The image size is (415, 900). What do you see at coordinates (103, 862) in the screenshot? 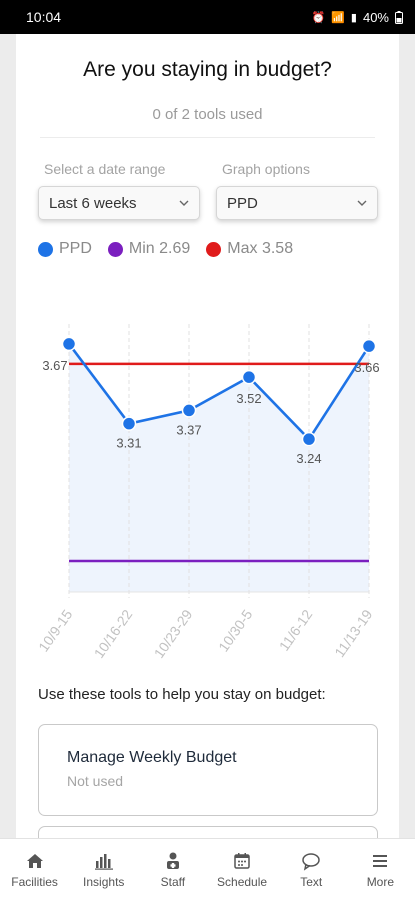
I see `bar-chart-icon` at bounding box center [103, 862].